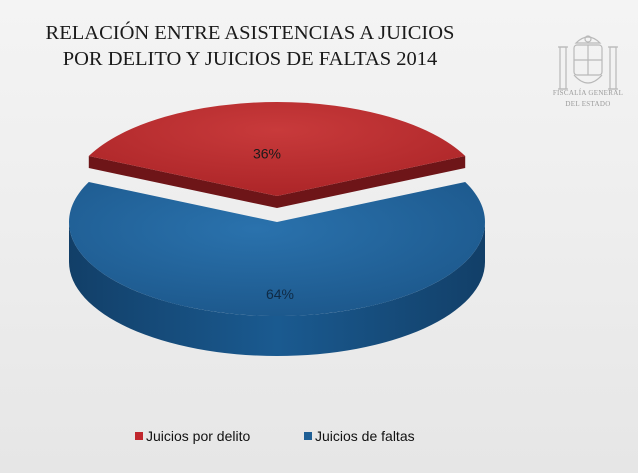  Describe the element at coordinates (365, 436) in the screenshot. I see `legend-label-juicios-de-faltas: Juicios de faltas` at that location.